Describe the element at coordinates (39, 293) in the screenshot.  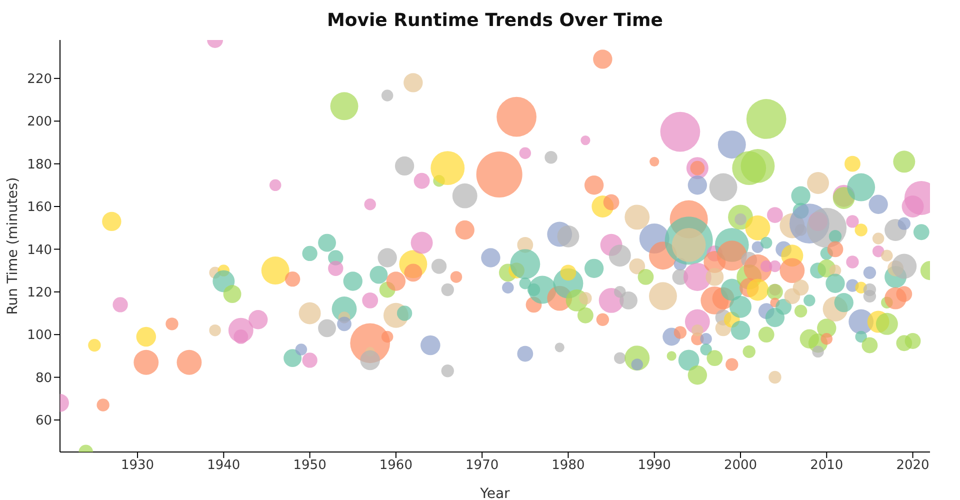
I see `y-tick-label: 120` at that location.